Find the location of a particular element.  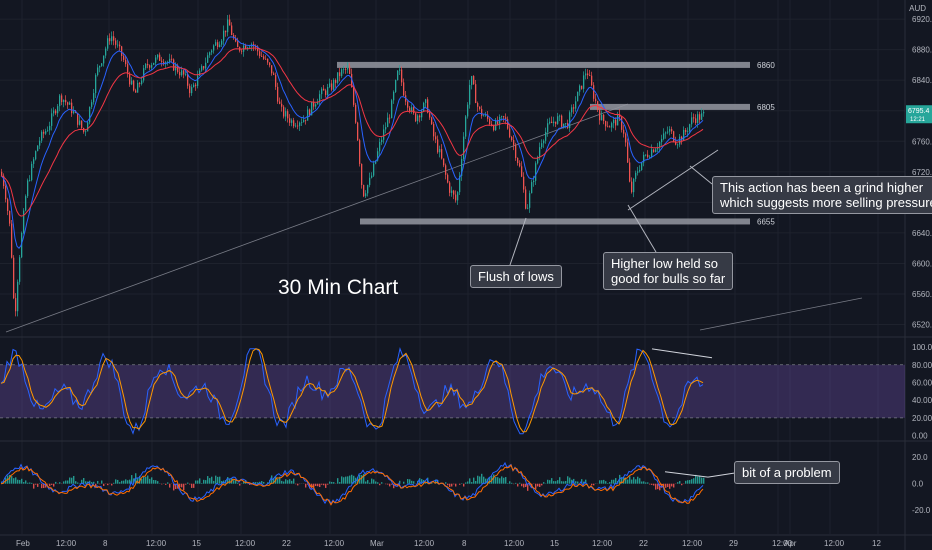

x-tick-label: Apr is located at coordinates (790, 543).